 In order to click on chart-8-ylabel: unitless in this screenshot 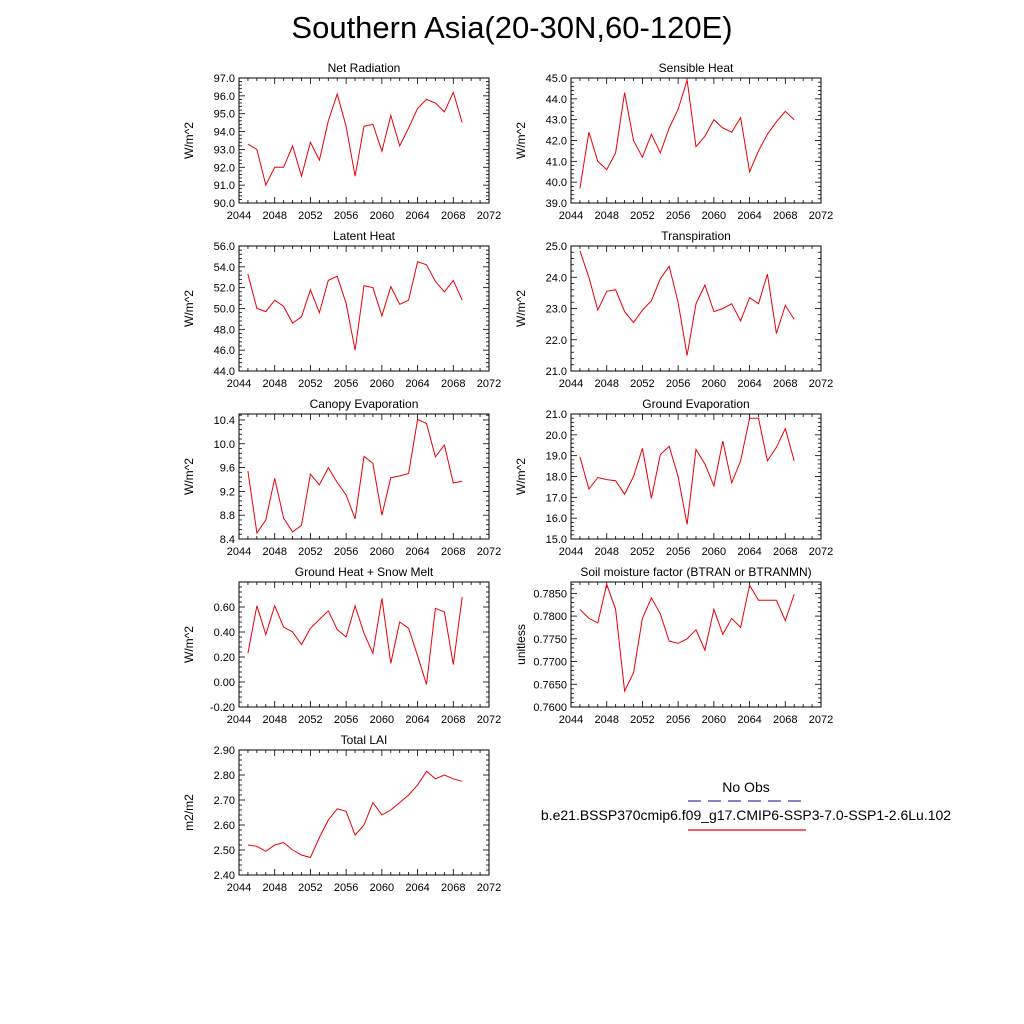, I will do `click(521, 644)`.